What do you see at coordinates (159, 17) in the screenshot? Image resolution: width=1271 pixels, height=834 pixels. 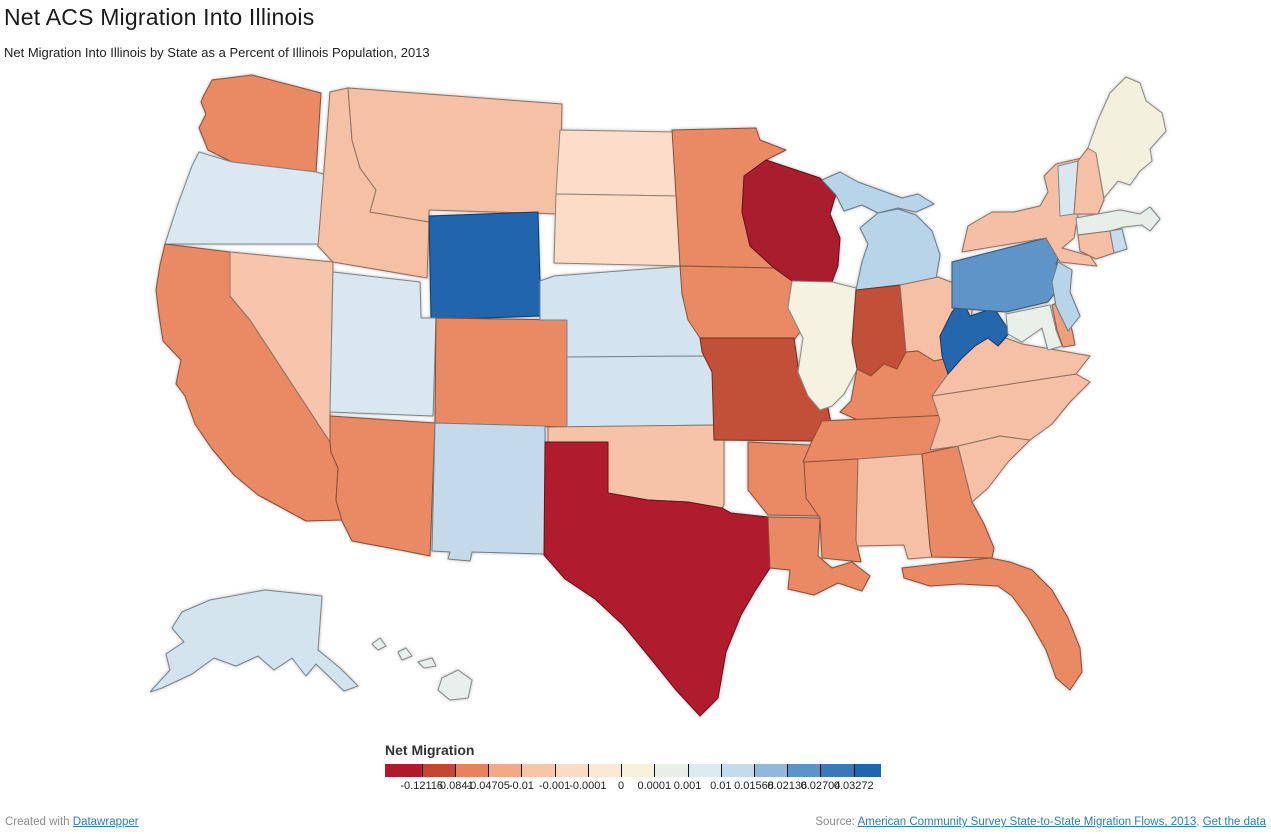 I see `page-title: Net ACS Migration Into Illinois` at bounding box center [159, 17].